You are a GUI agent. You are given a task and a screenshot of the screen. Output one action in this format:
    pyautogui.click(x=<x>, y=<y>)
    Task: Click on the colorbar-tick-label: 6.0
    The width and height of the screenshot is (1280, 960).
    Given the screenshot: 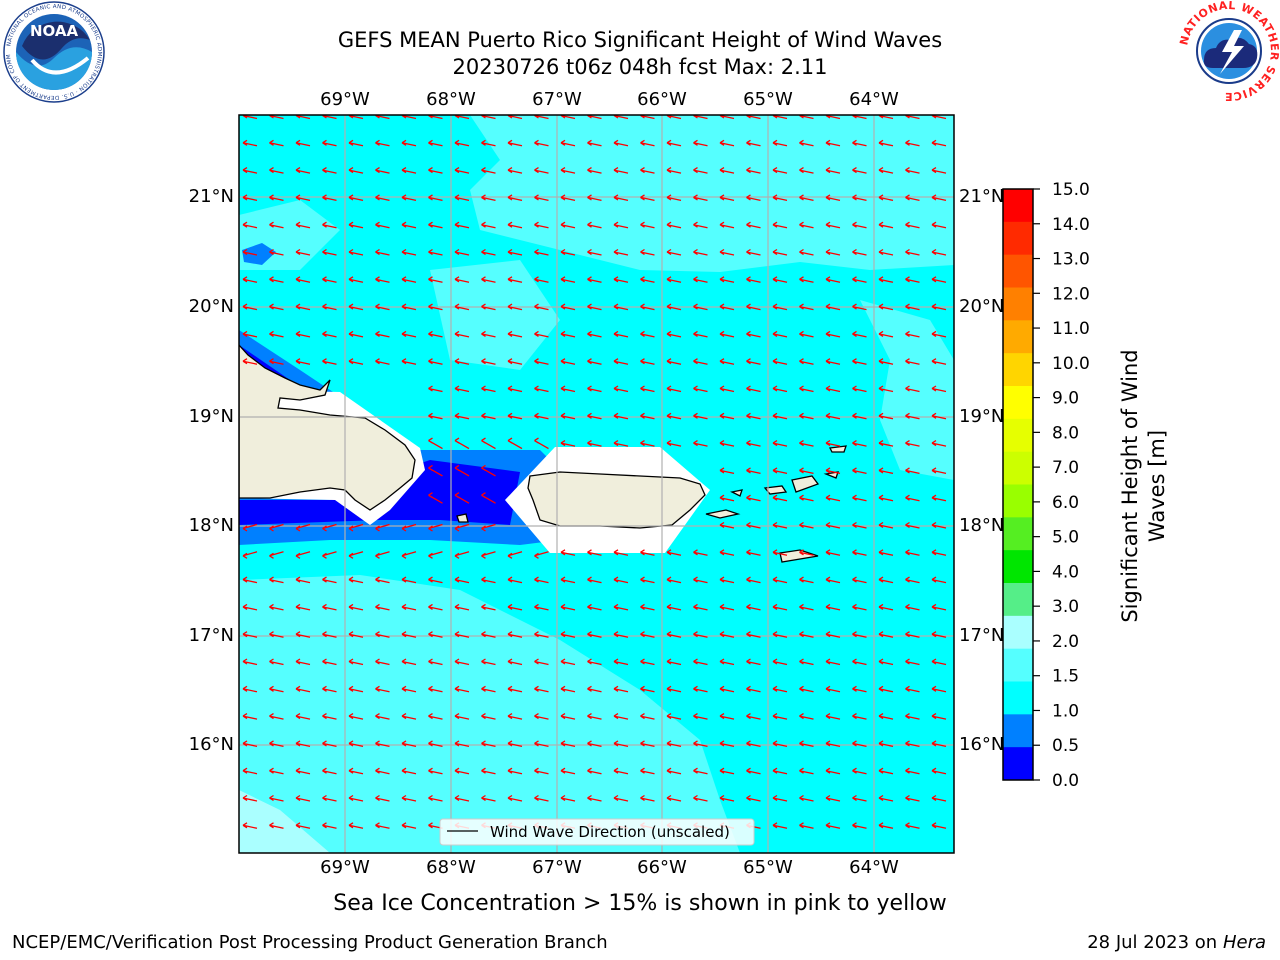 What is the action you would take?
    pyautogui.click(x=1065, y=503)
    